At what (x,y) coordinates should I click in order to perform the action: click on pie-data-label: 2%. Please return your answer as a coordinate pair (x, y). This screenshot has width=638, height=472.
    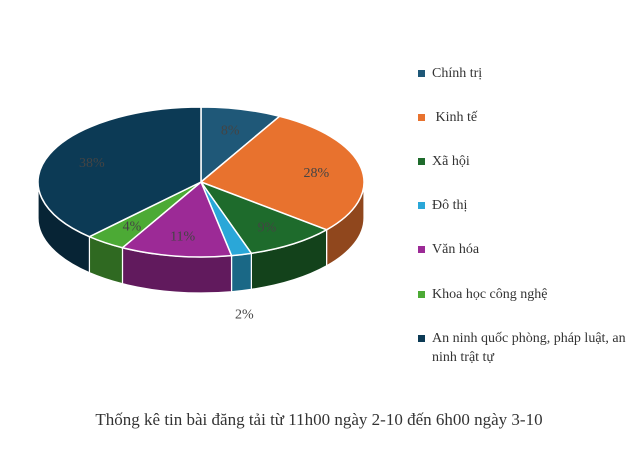
    Looking at the image, I should click on (244, 315).